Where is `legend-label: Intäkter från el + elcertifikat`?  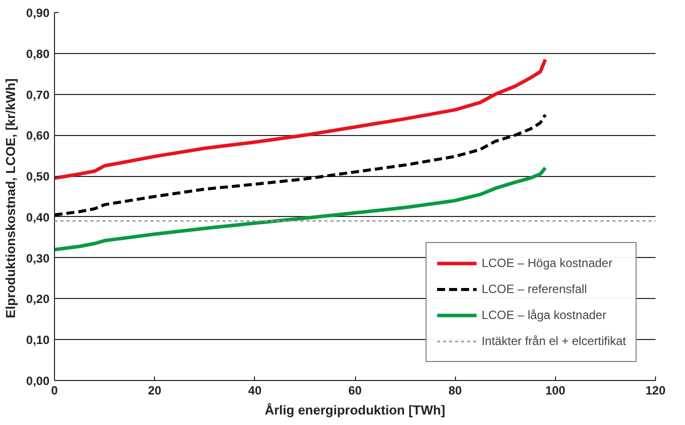 legend-label: Intäkter från el + elcertifikat is located at coordinates (554, 341).